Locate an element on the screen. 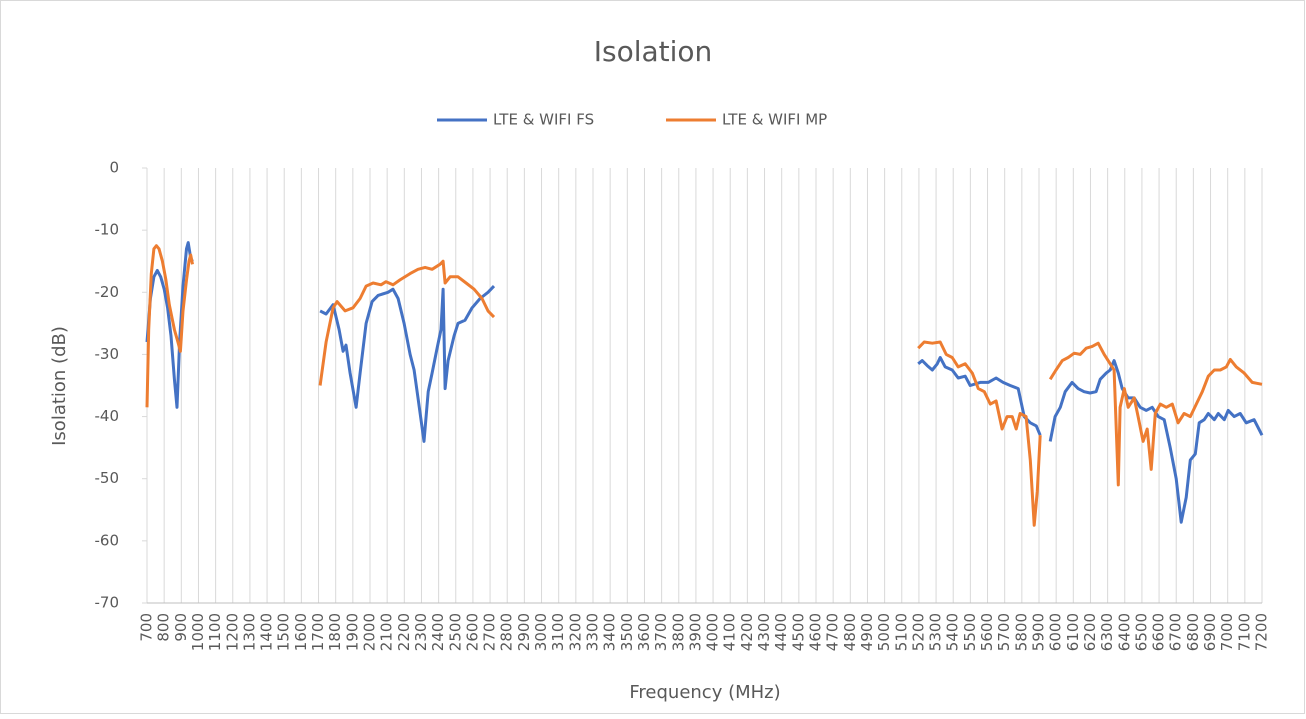  x-tick-label: 4800 is located at coordinates (850, 632).